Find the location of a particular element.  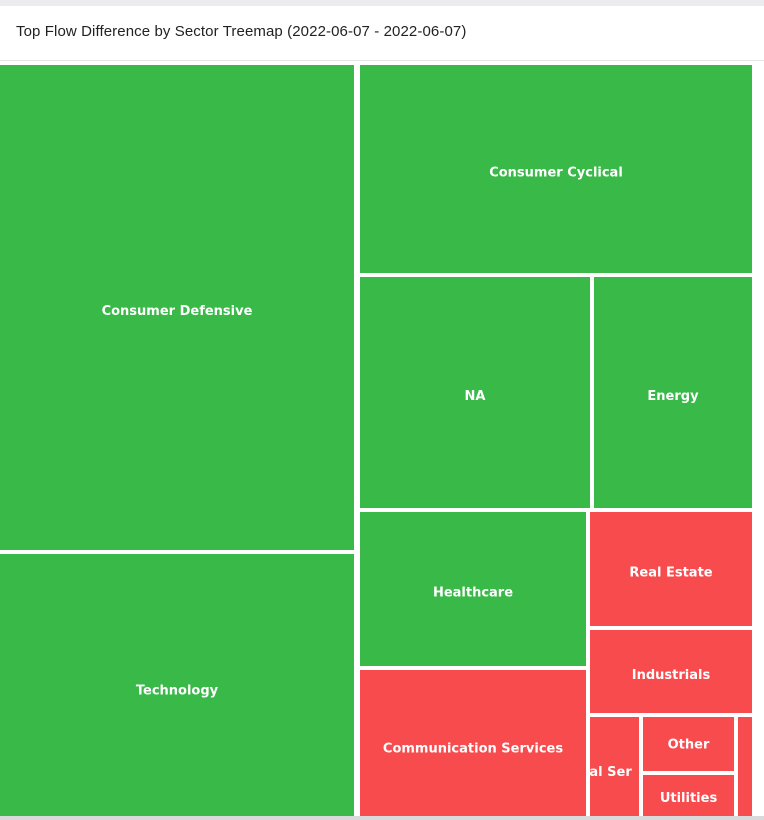

treemap-tile-consumer-cyclical: Consumer Cyclical is located at coordinates (556, 169).